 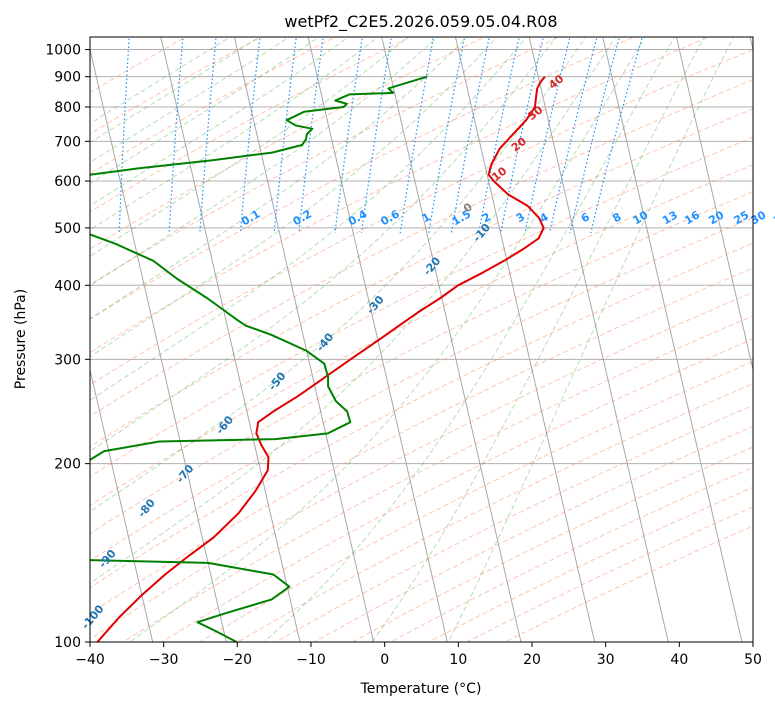 I want to click on y-tick-label: 600, so click(x=67, y=182).